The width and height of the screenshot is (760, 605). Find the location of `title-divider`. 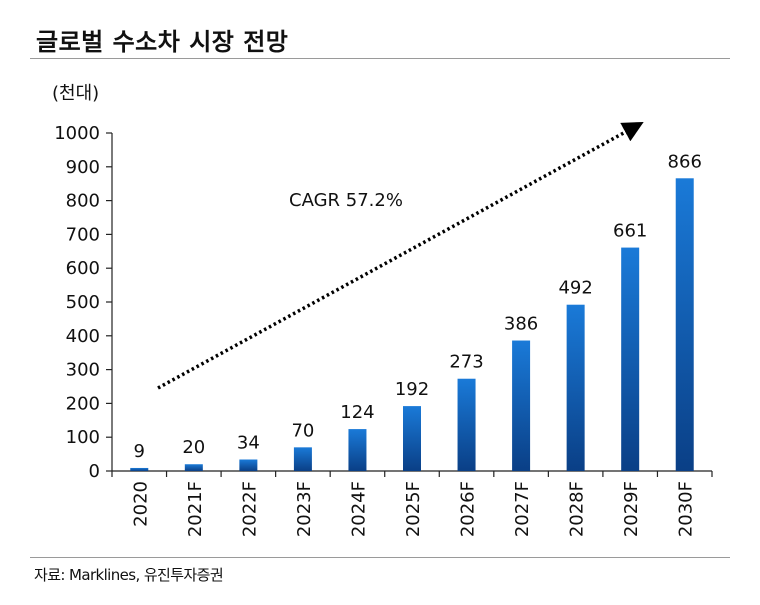

title-divider is located at coordinates (380, 58).